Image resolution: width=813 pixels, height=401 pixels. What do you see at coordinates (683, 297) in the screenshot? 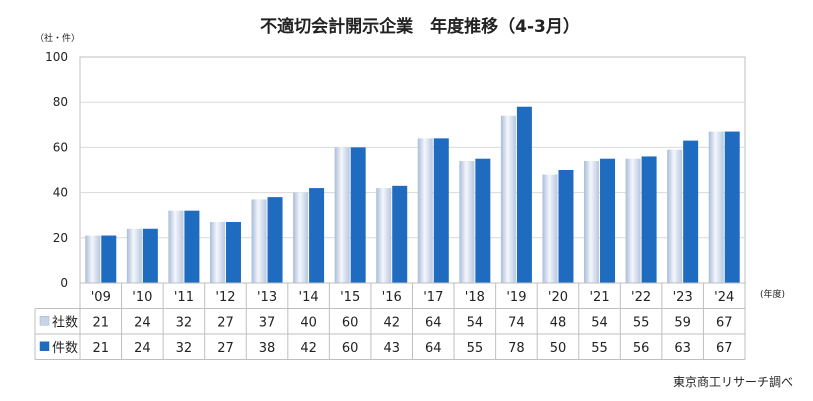
I see `x-tick-label: '23` at bounding box center [683, 297].